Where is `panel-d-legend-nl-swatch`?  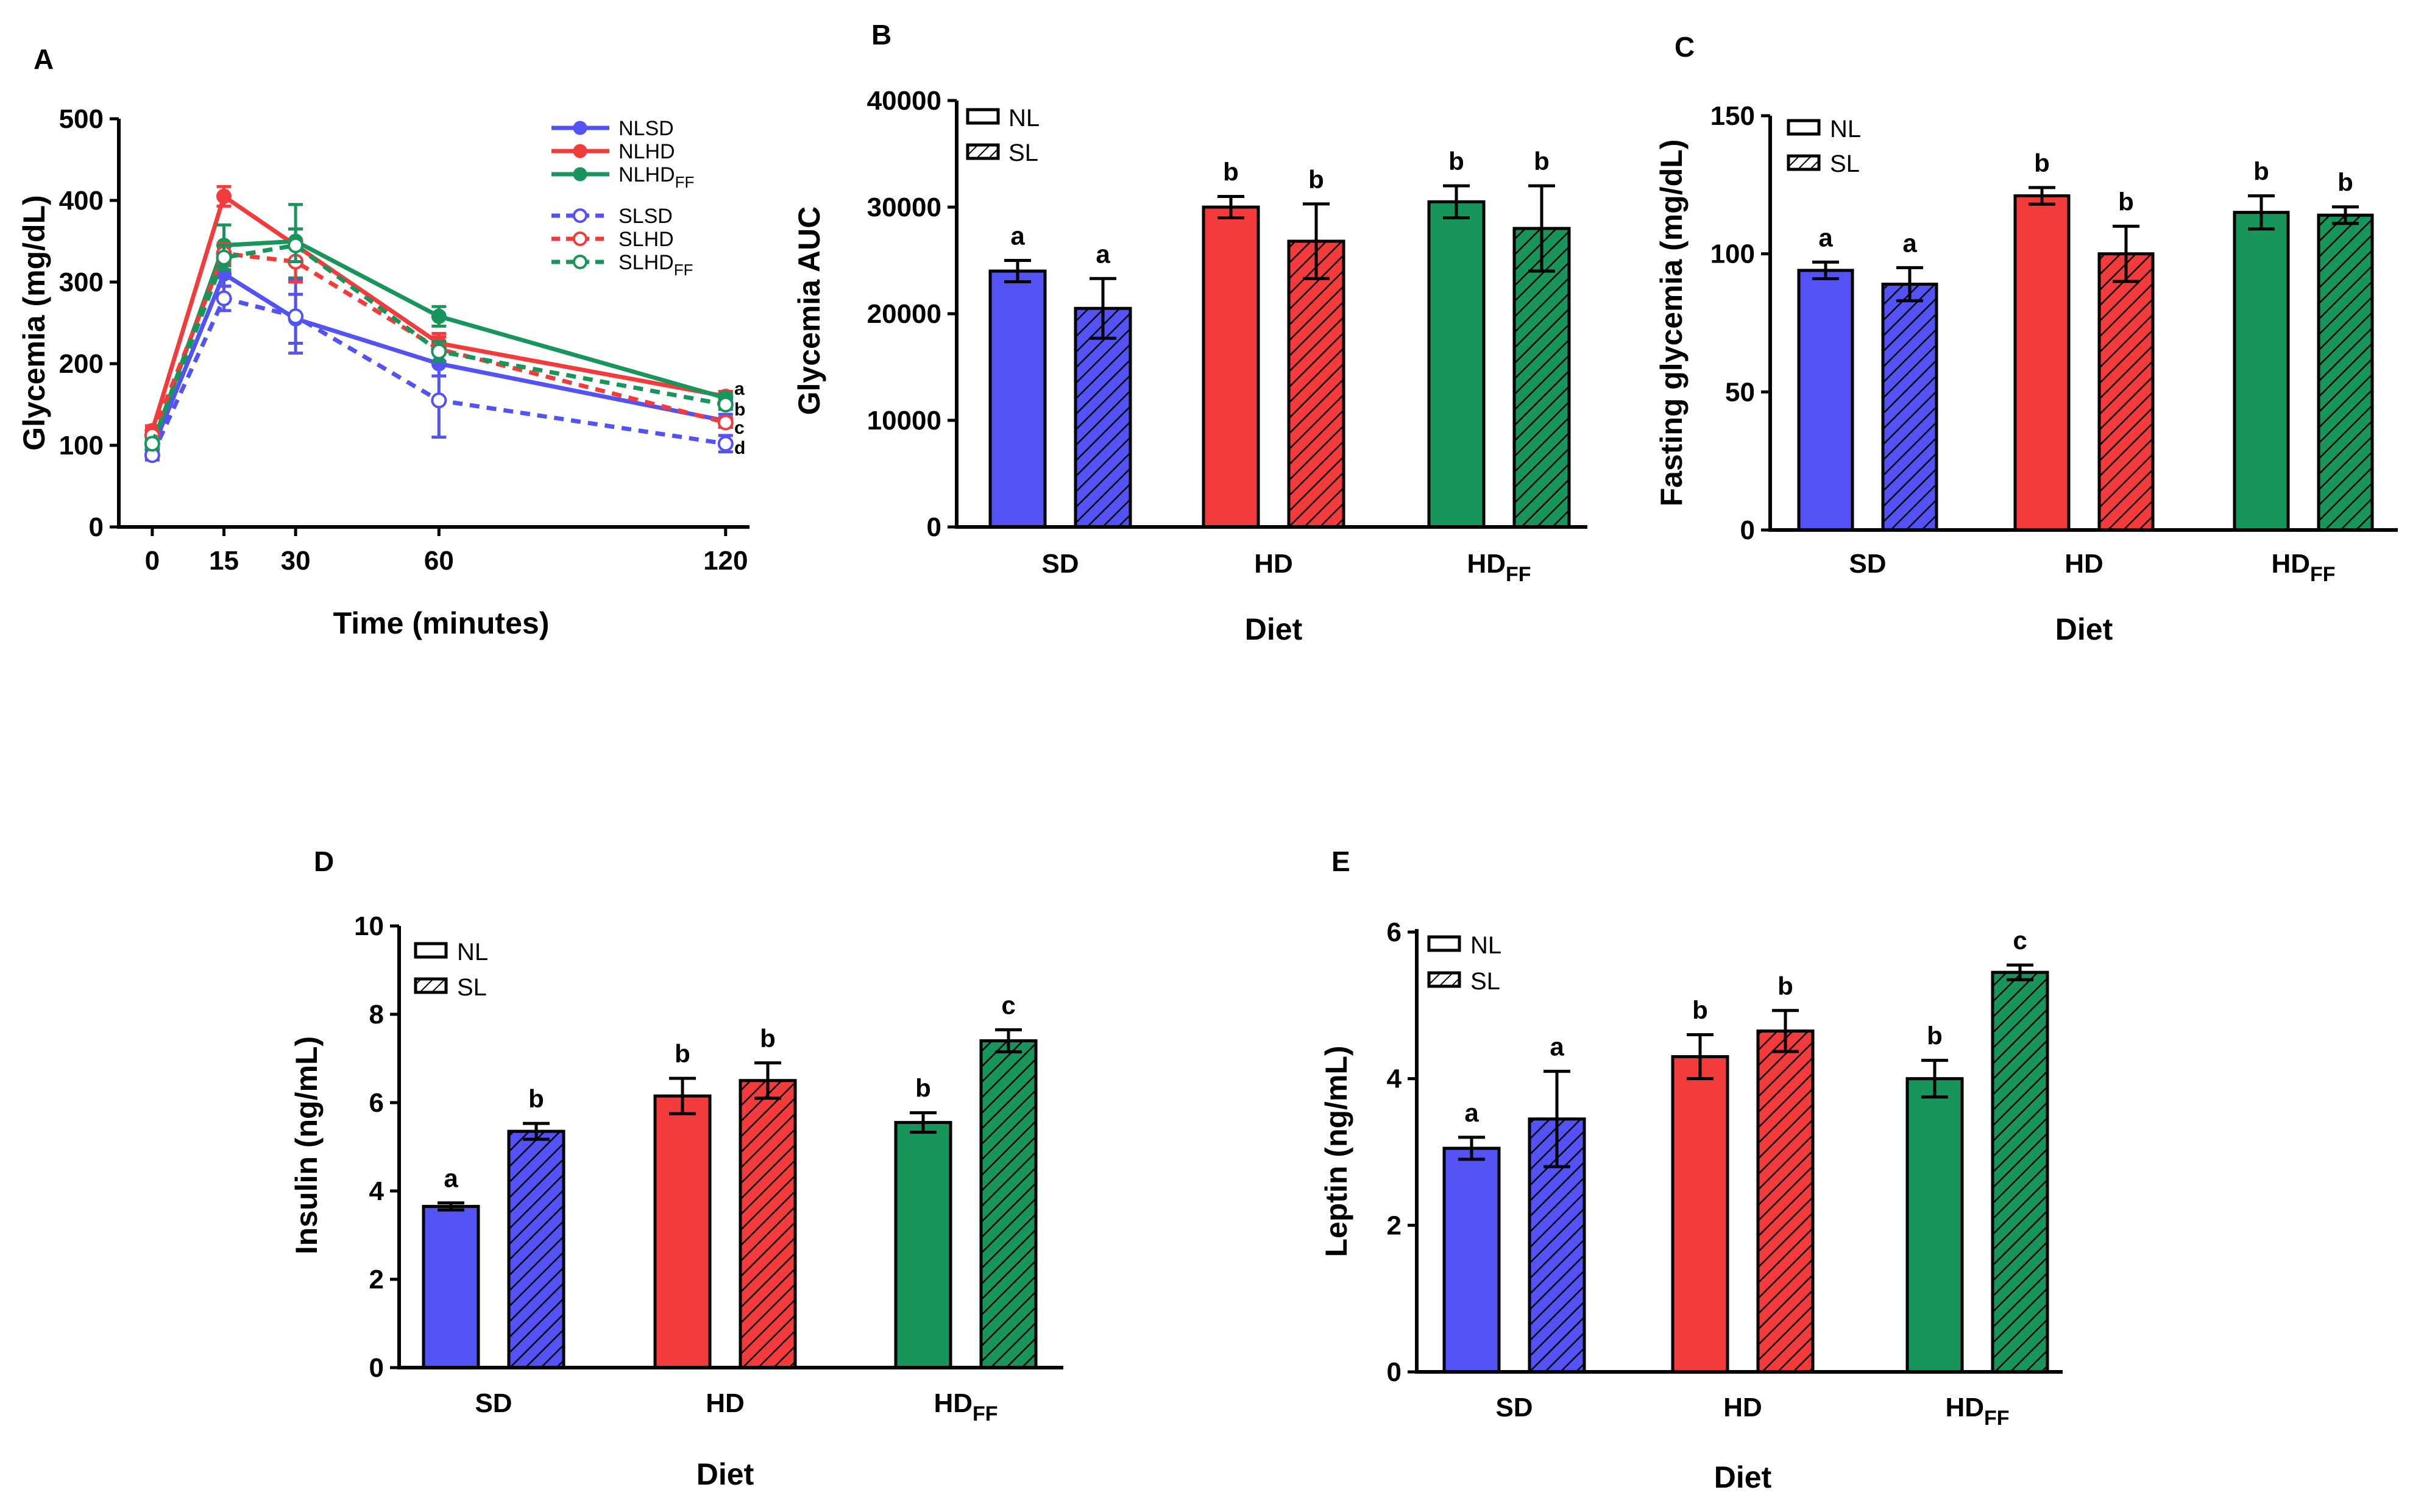 panel-d-legend-nl-swatch is located at coordinates (431, 950).